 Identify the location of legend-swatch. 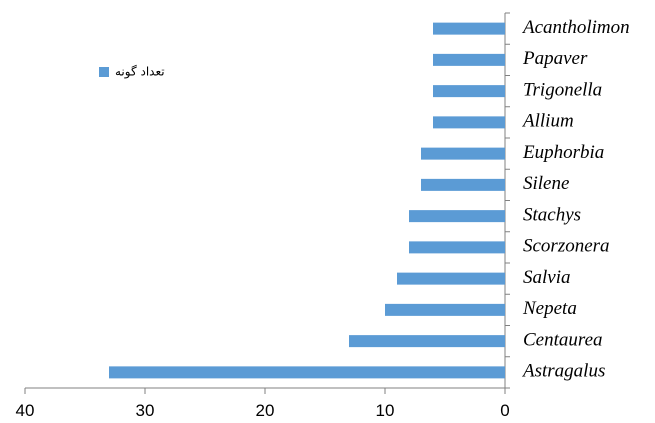
(104, 72).